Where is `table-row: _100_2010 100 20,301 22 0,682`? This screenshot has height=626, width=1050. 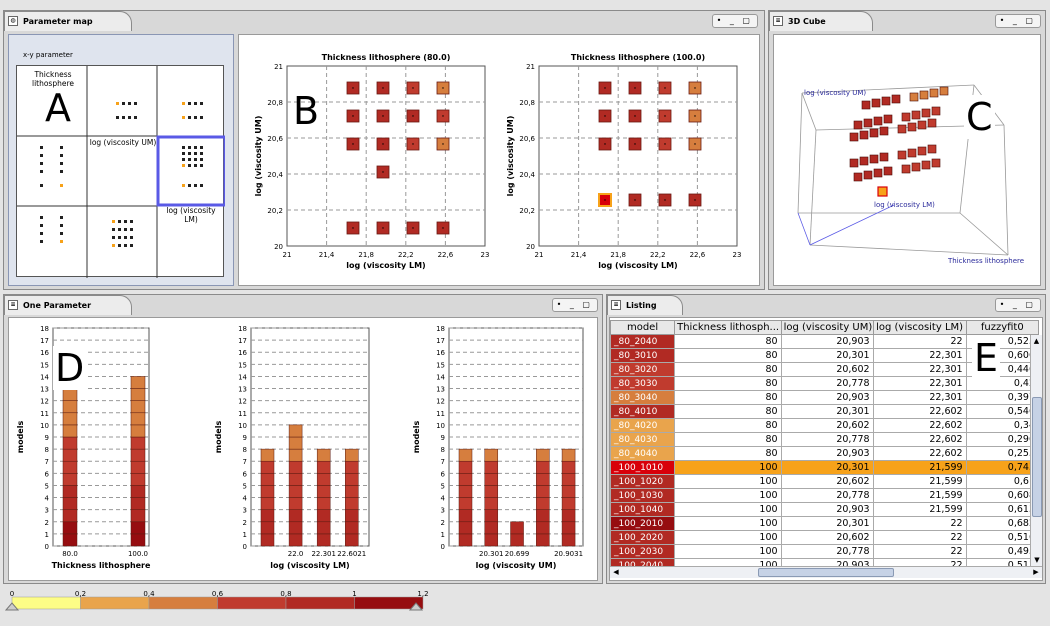 table-row: _100_2010 100 20,301 22 0,682 is located at coordinates (824, 523).